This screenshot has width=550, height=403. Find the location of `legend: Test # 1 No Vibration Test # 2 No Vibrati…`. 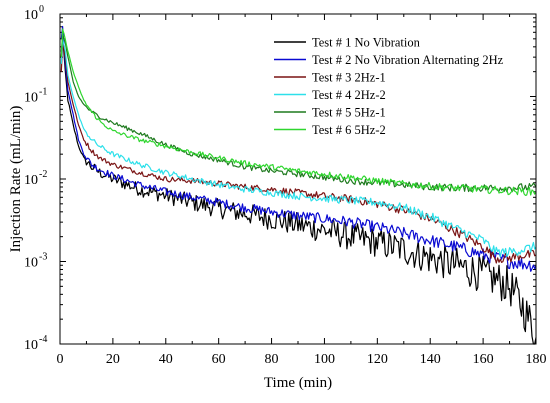

legend: Test # 1 No Vibration Test # 2 No Vibrati… is located at coordinates (389, 86).